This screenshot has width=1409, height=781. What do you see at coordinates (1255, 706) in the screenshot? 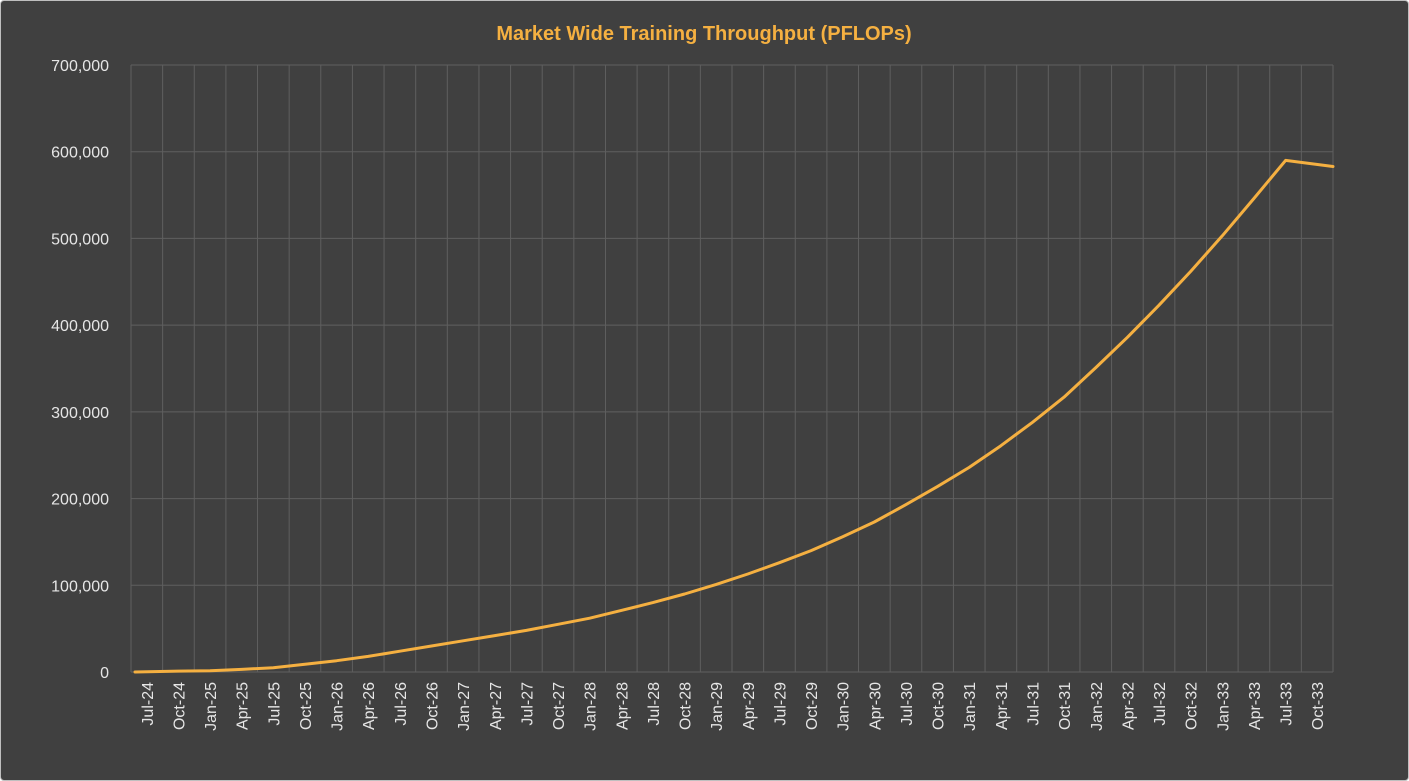
I see `x-tick-label: Apr-33` at bounding box center [1255, 706].